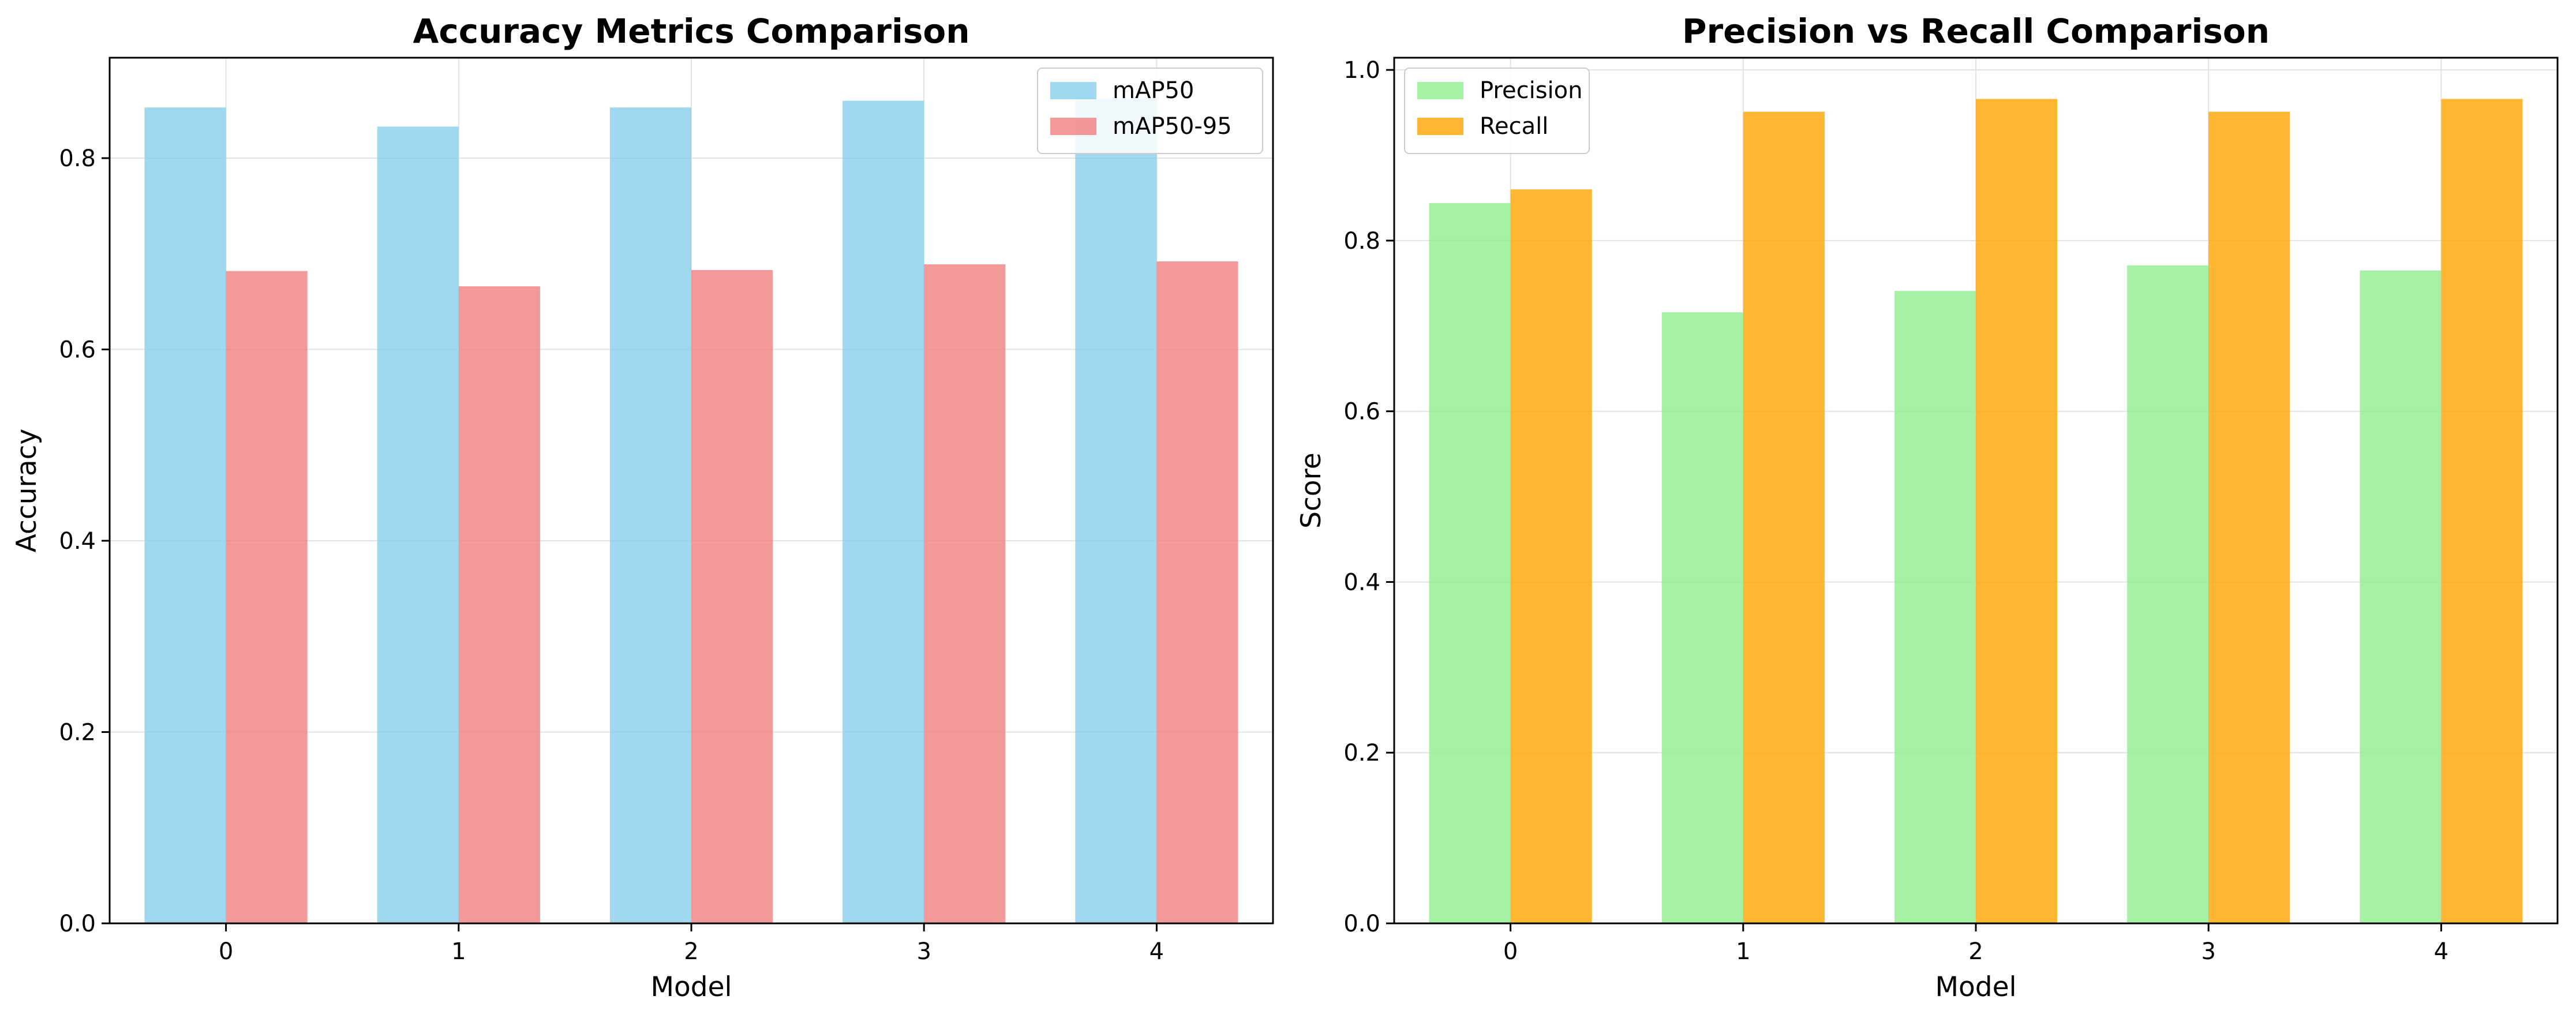  What do you see at coordinates (1531, 90) in the screenshot?
I see `legend-label: Precision` at bounding box center [1531, 90].